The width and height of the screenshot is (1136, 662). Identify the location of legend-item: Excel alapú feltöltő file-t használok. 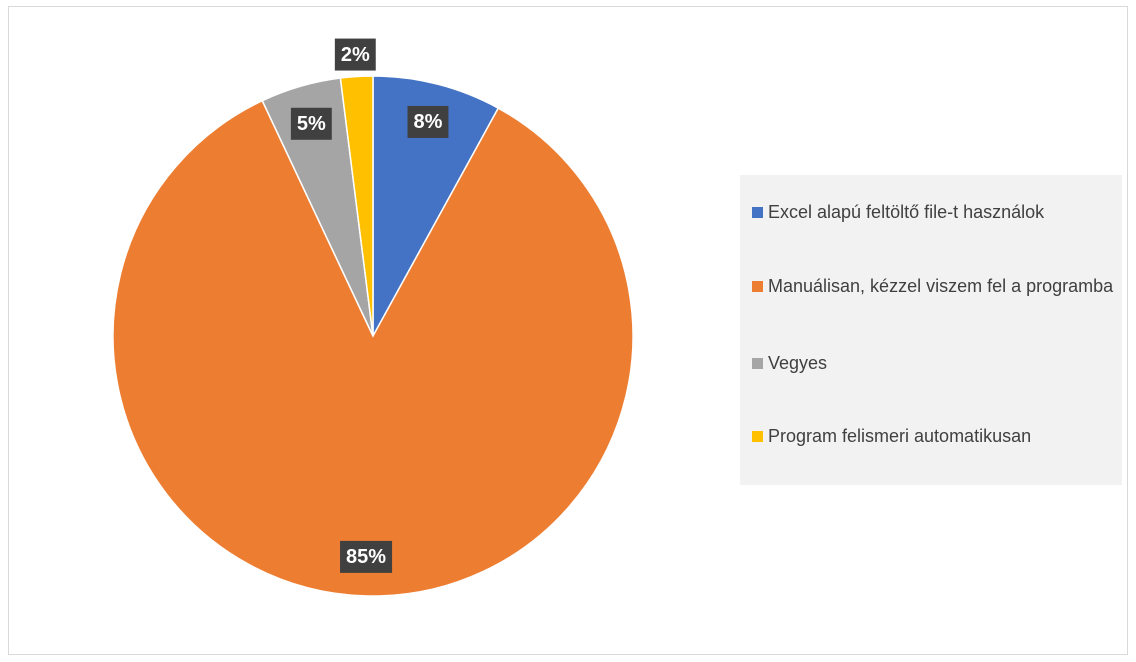
(940, 212).